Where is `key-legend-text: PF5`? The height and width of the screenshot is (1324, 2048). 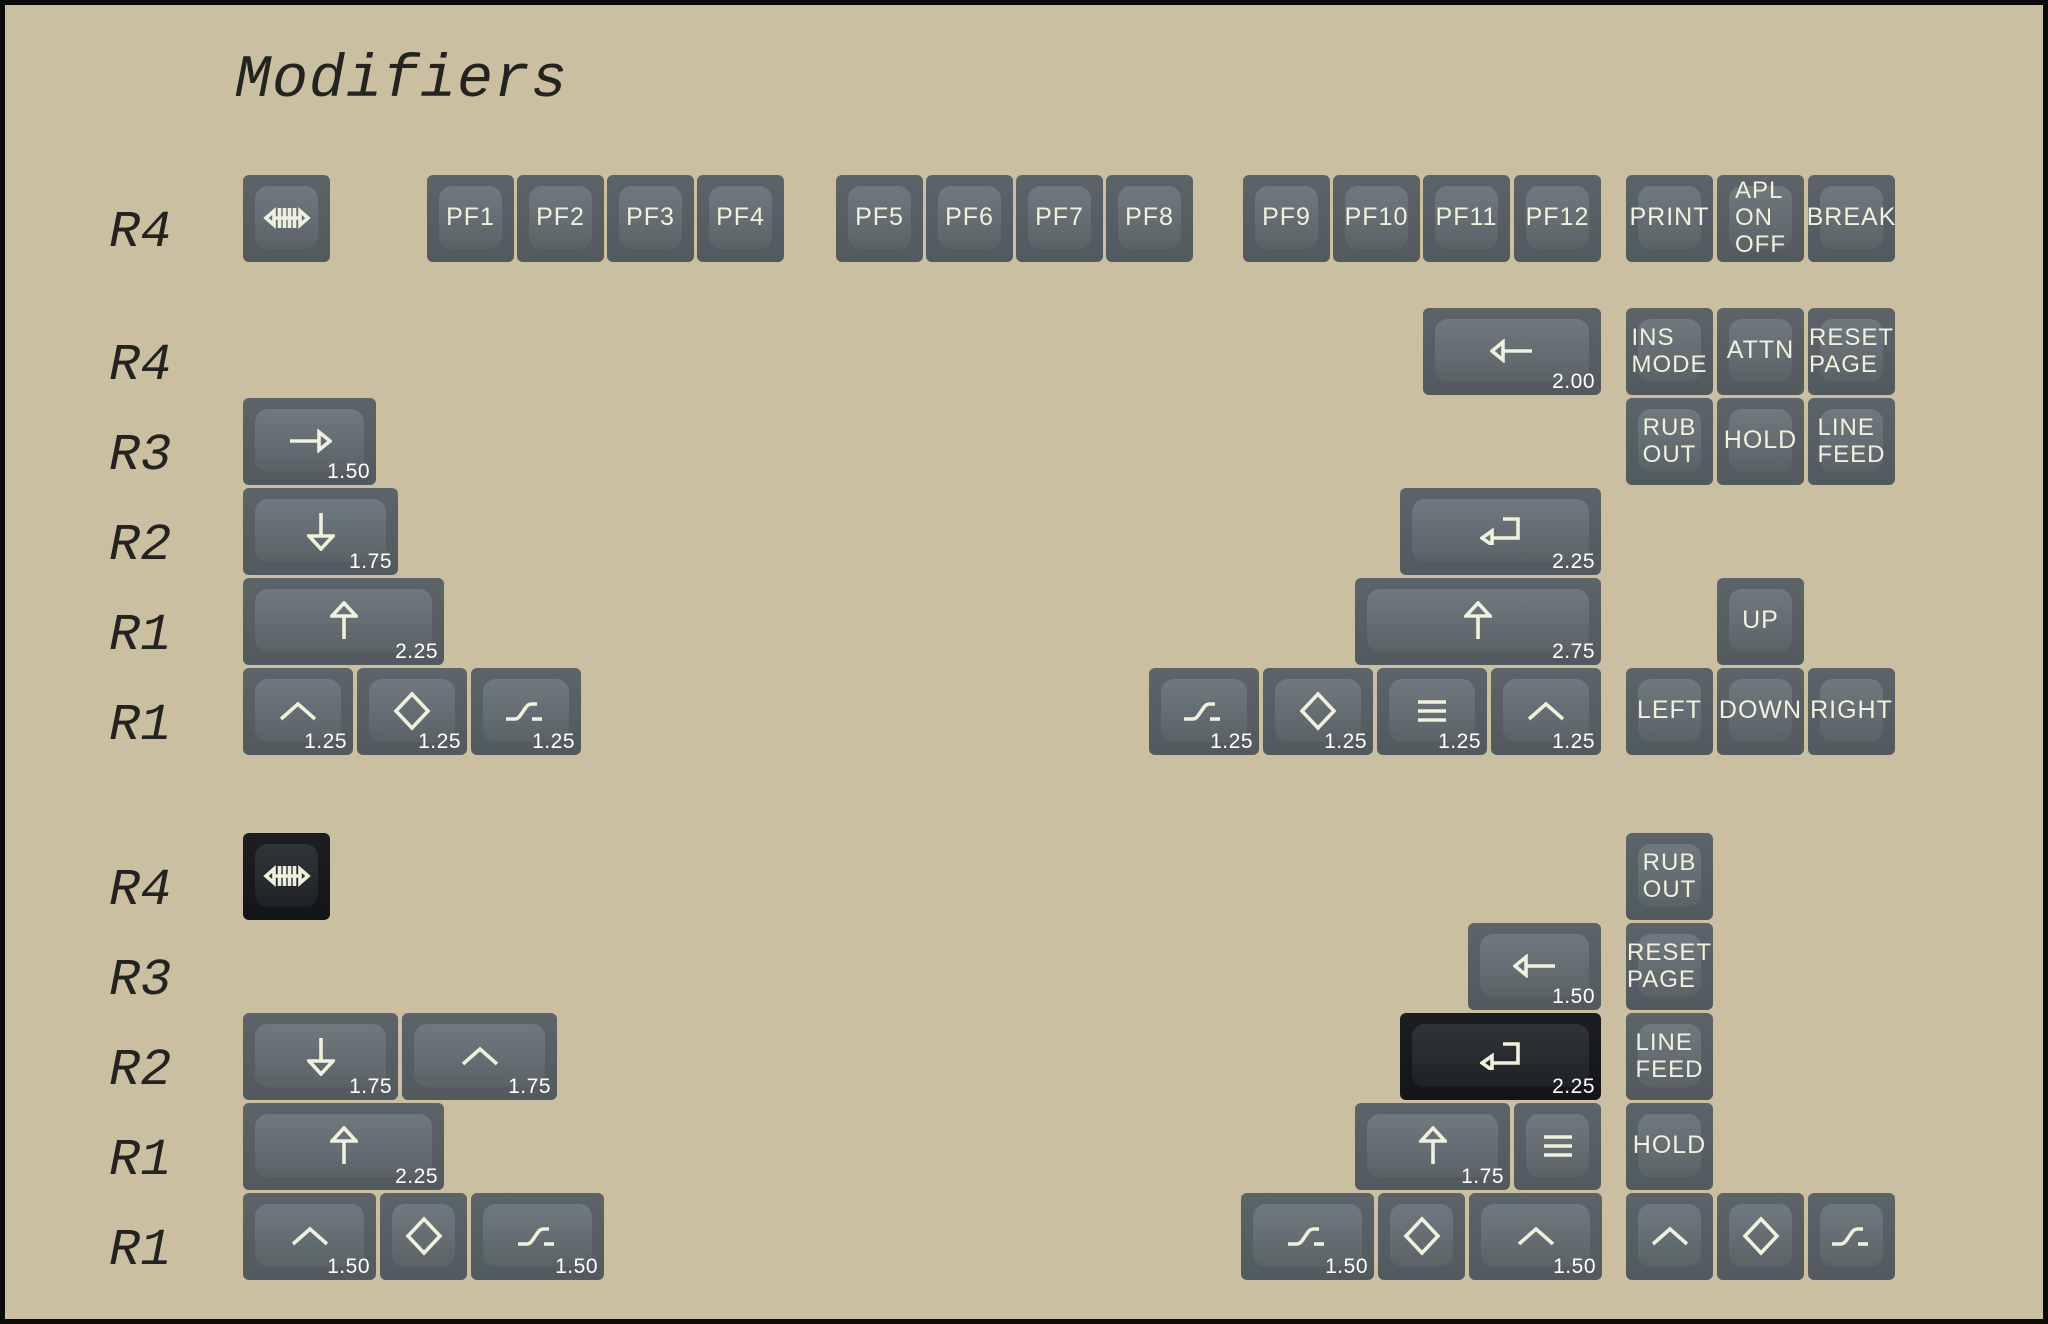
key-legend-text: PF5 is located at coordinates (879, 217).